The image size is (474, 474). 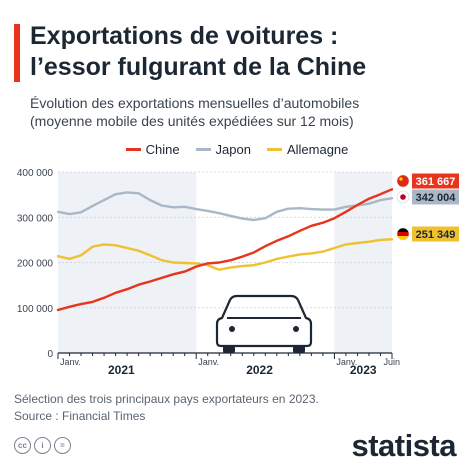 What do you see at coordinates (233, 149) in the screenshot?
I see `legend-label-japon: Japon` at bounding box center [233, 149].